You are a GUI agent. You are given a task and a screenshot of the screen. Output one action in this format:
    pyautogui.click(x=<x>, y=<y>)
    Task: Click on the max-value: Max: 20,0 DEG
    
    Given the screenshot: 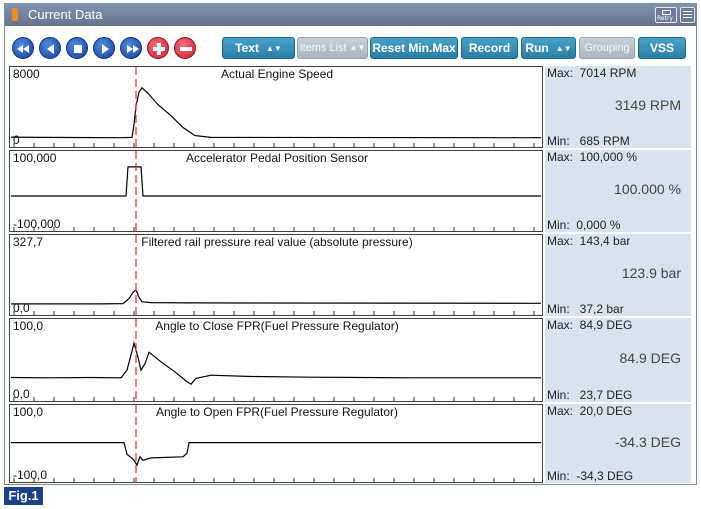 What is the action you would take?
    pyautogui.click(x=590, y=411)
    